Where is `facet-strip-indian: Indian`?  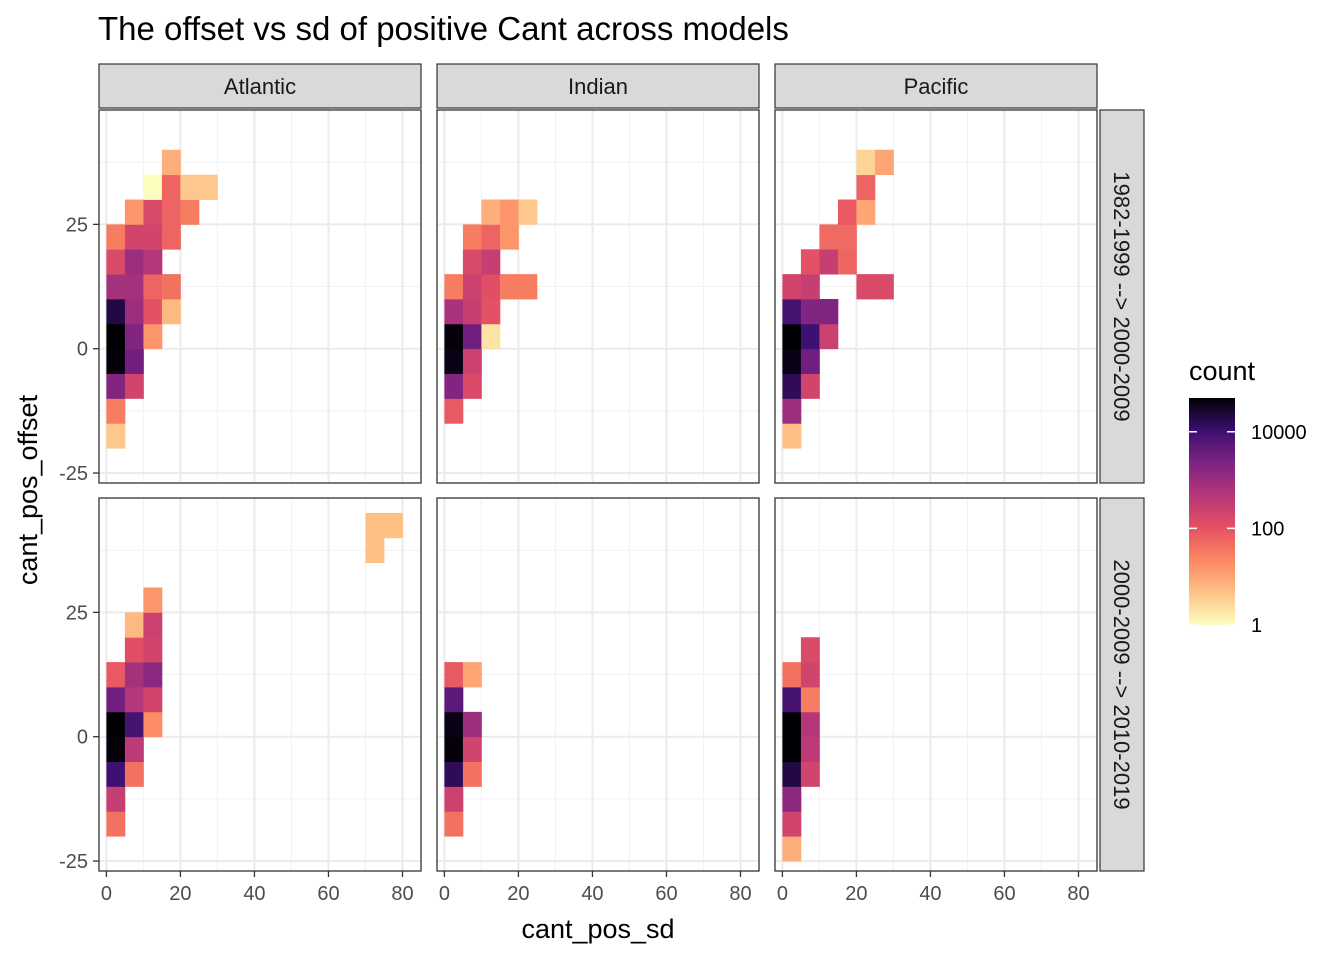 facet-strip-indian: Indian is located at coordinates (598, 86).